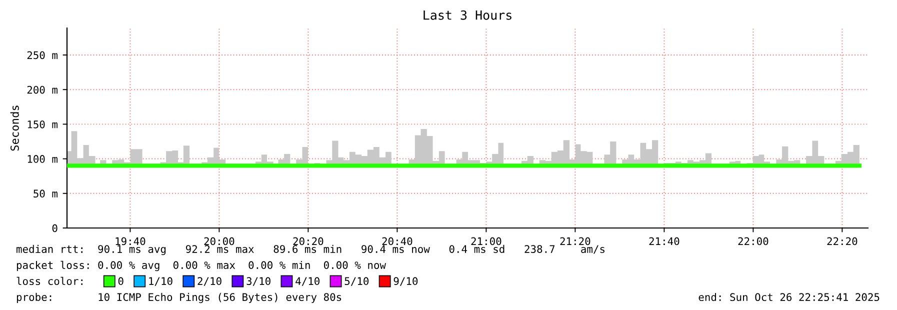 The image size is (897, 310). Describe the element at coordinates (121, 281) in the screenshot. I see `legend-label: 0` at that location.